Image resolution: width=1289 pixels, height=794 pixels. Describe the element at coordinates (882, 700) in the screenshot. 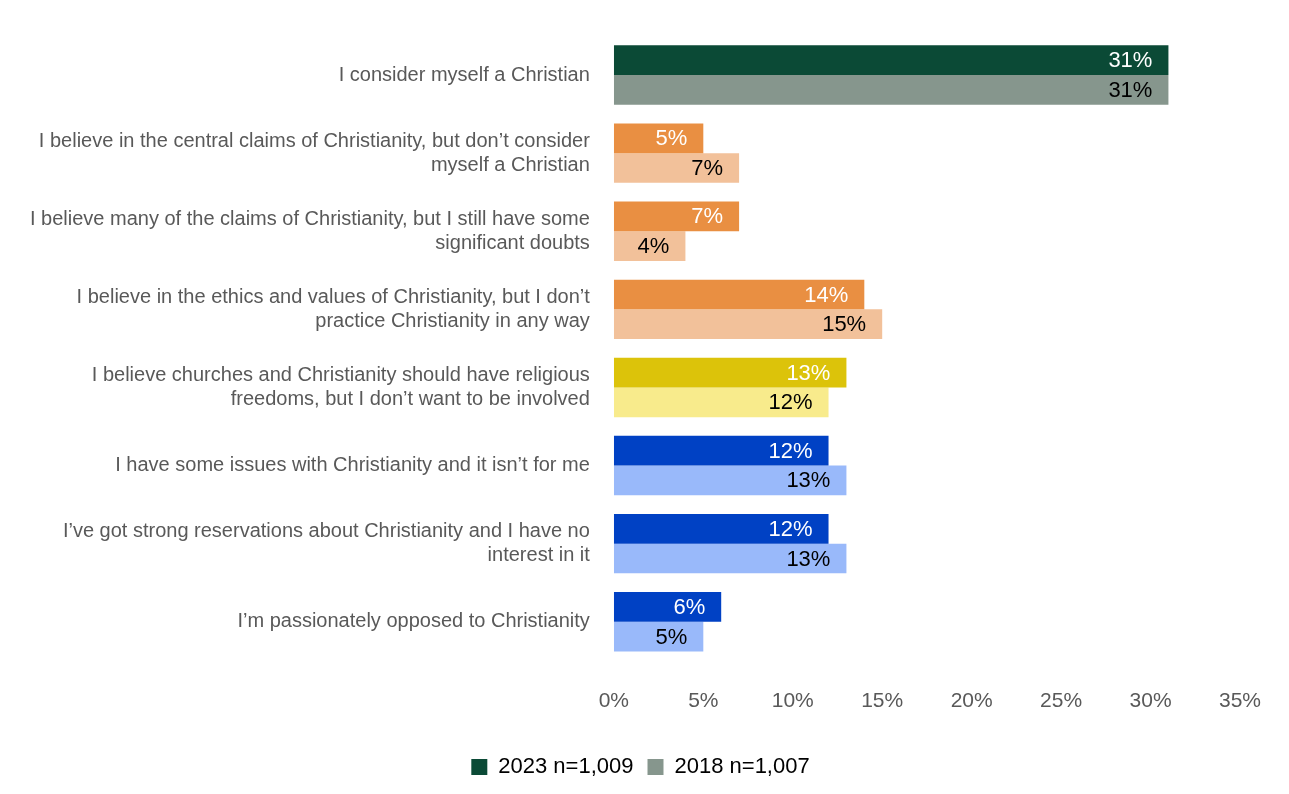

I see `x-tick-label: 15%` at that location.